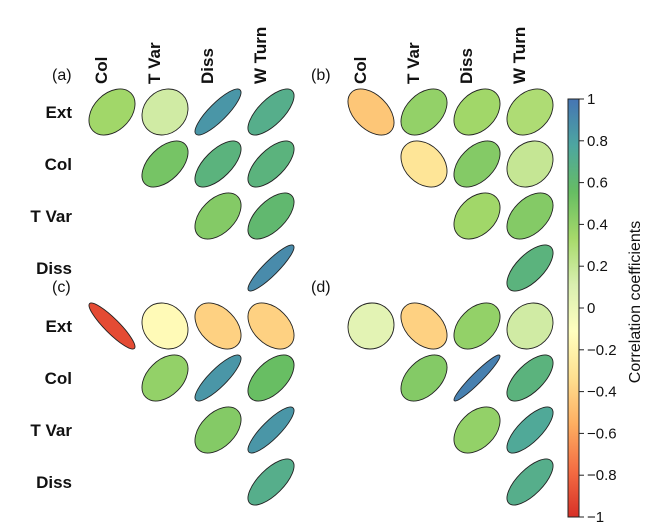 The image size is (649, 526). What do you see at coordinates (591, 308) in the screenshot?
I see `colorbar-tick-label: 0` at bounding box center [591, 308].